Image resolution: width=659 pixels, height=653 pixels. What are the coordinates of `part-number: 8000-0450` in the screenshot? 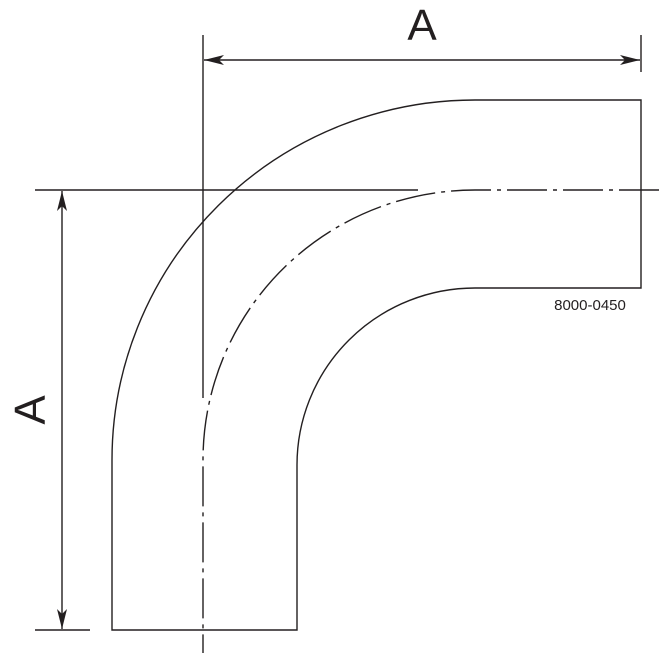 It's located at (590, 305).